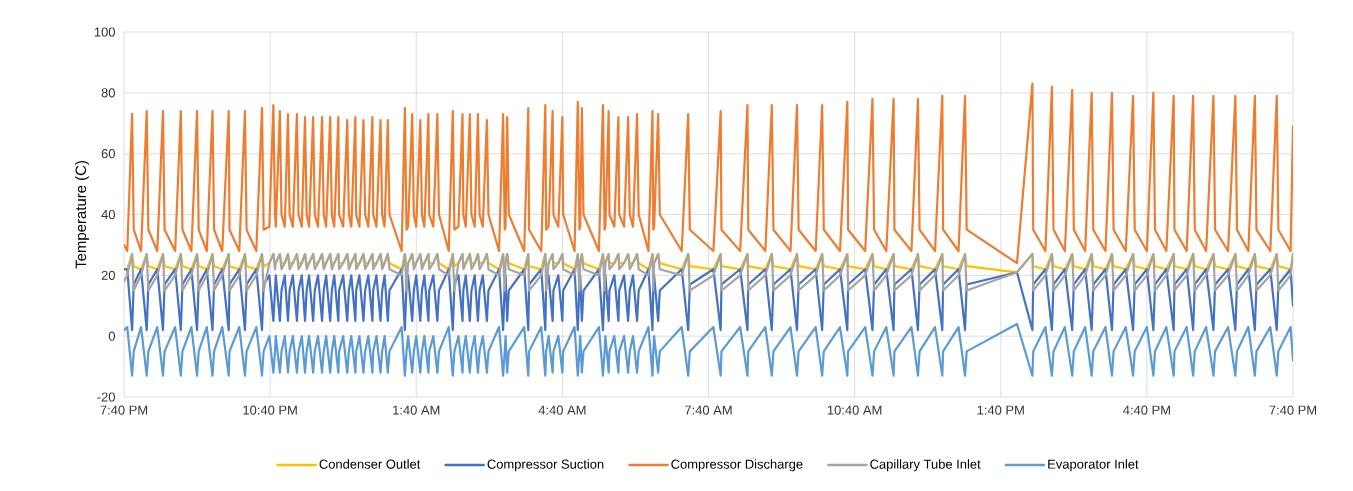  Describe the element at coordinates (370, 464) in the screenshot. I see `legend-label: Condenser Outlet` at that location.